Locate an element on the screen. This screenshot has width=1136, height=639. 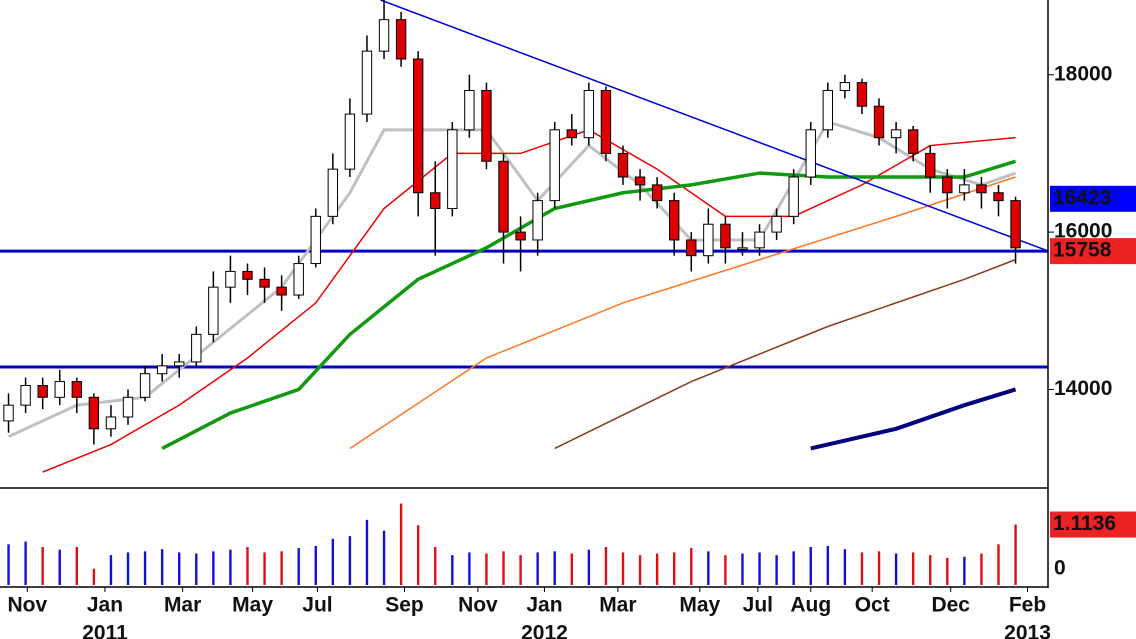
year-label: 2013 is located at coordinates (1027, 630).